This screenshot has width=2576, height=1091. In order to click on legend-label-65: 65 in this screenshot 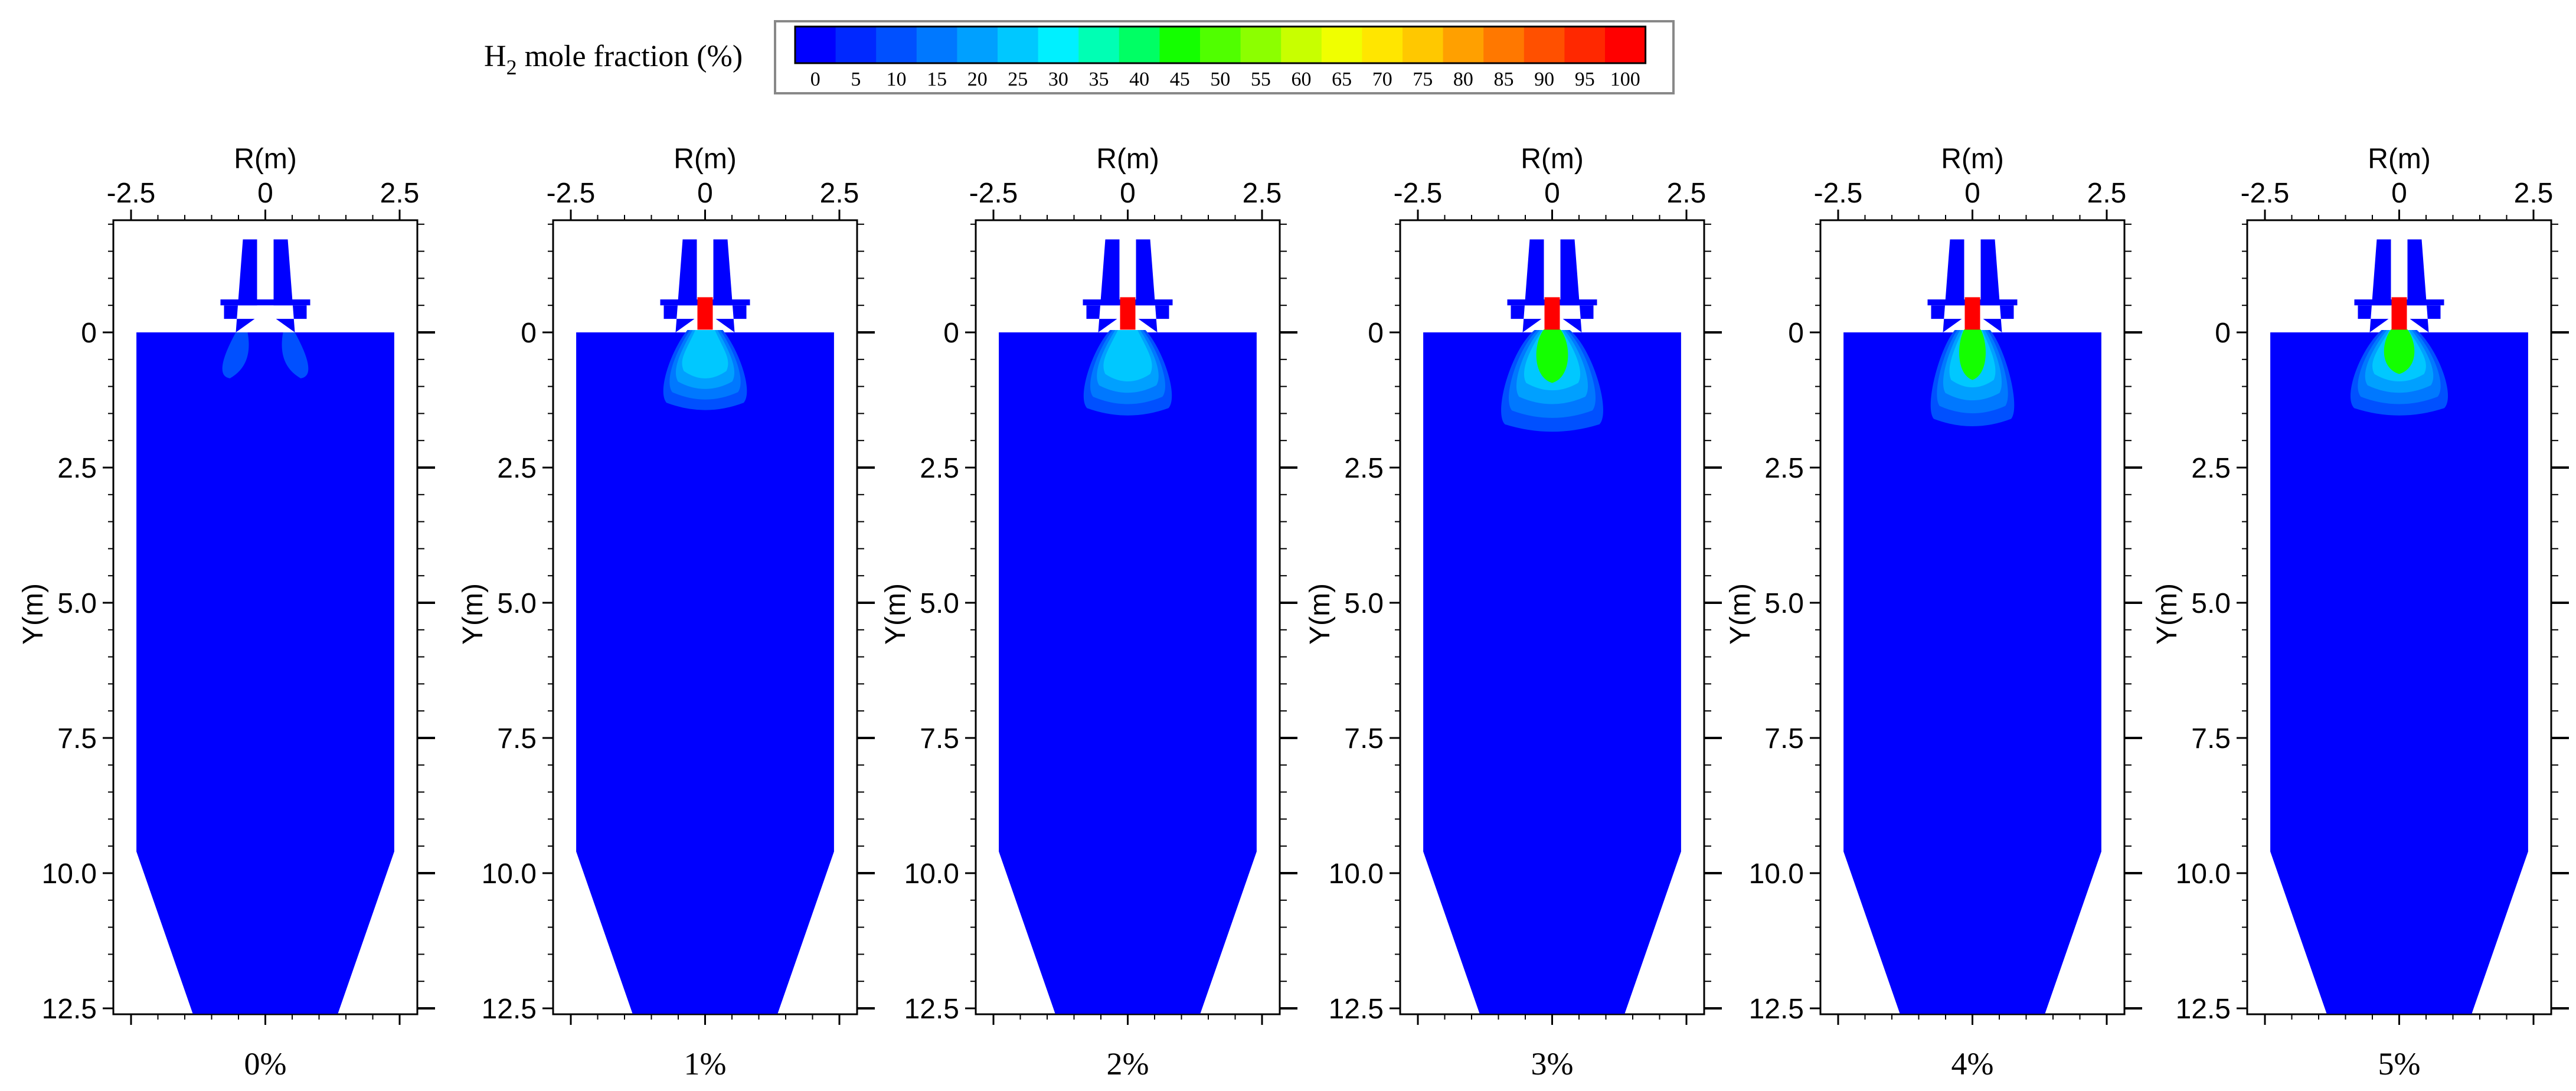, I will do `click(1342, 79)`.